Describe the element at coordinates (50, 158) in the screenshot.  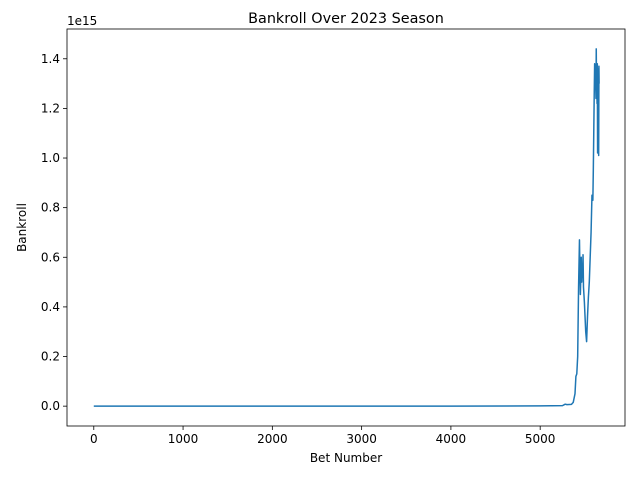
I see `y-tick-label: 1.0` at that location.